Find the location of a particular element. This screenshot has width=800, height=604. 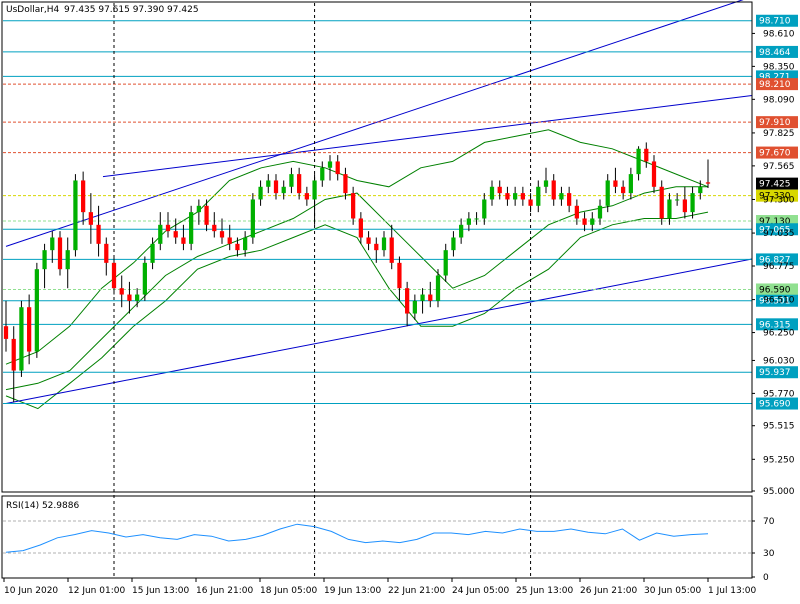

x-tick-label: 22 Jun 21:00 is located at coordinates (416, 591).